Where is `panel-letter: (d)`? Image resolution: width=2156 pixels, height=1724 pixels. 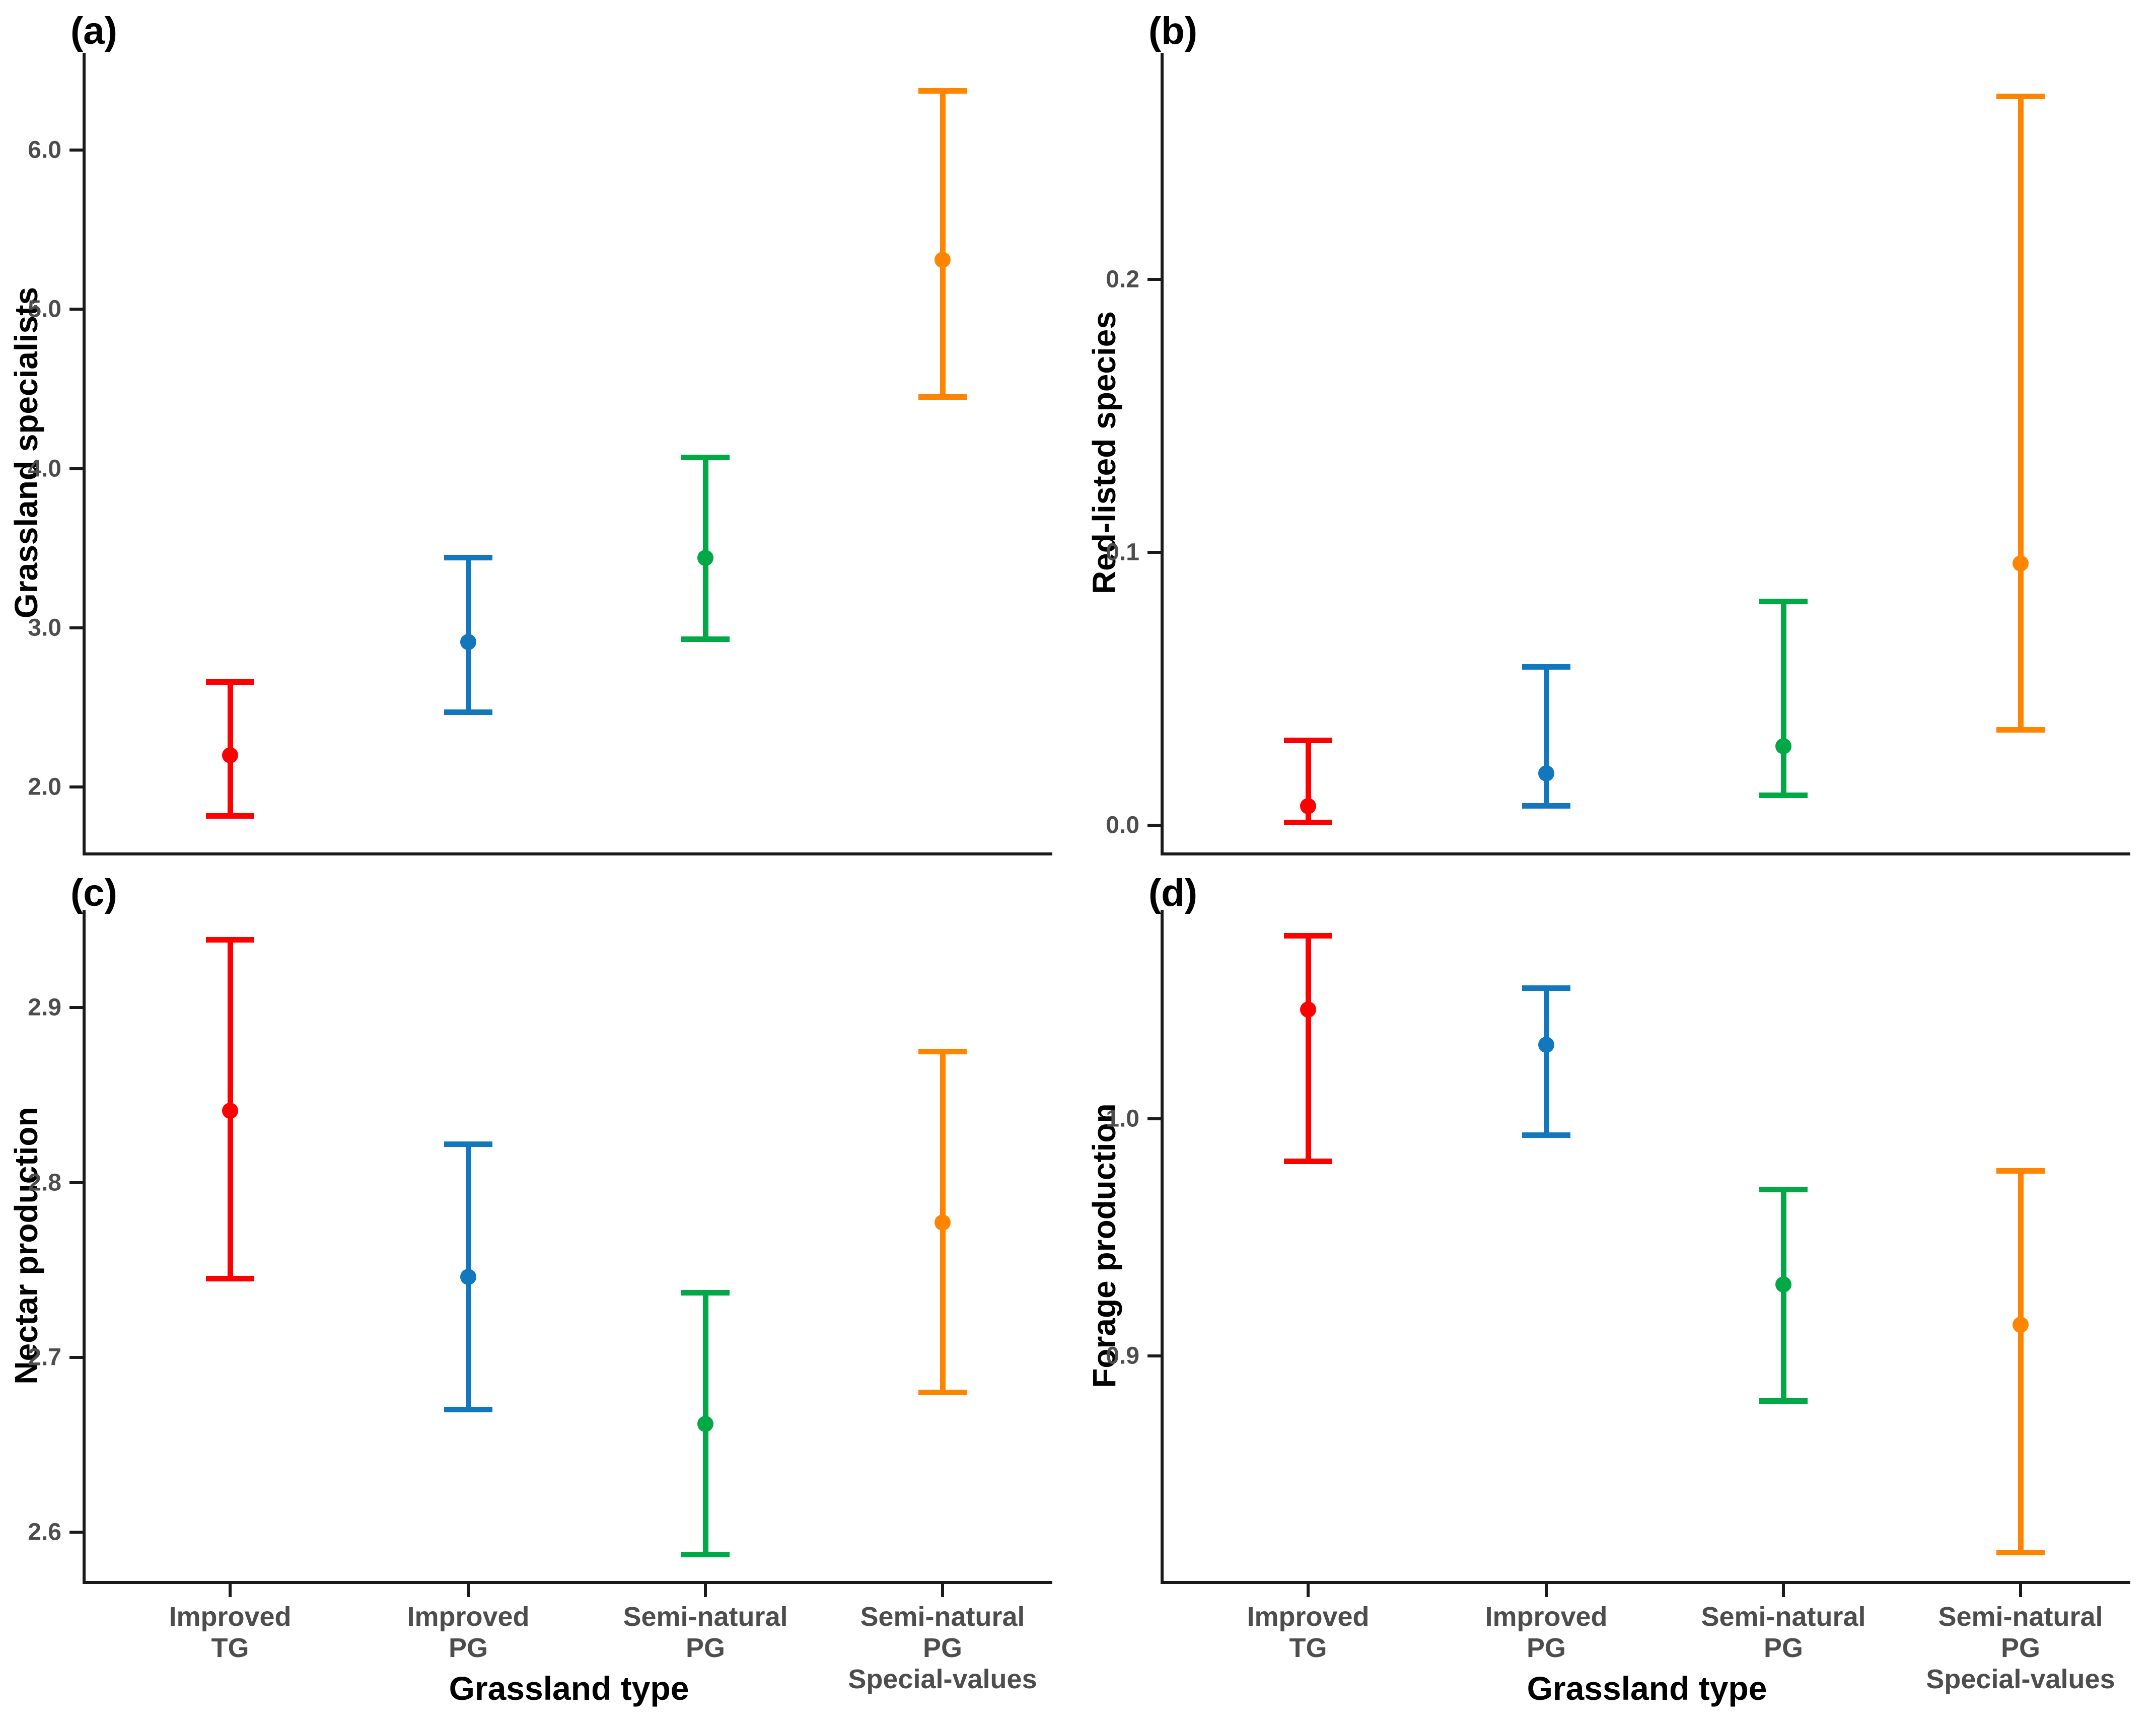
panel-letter: (d) is located at coordinates (1173, 893).